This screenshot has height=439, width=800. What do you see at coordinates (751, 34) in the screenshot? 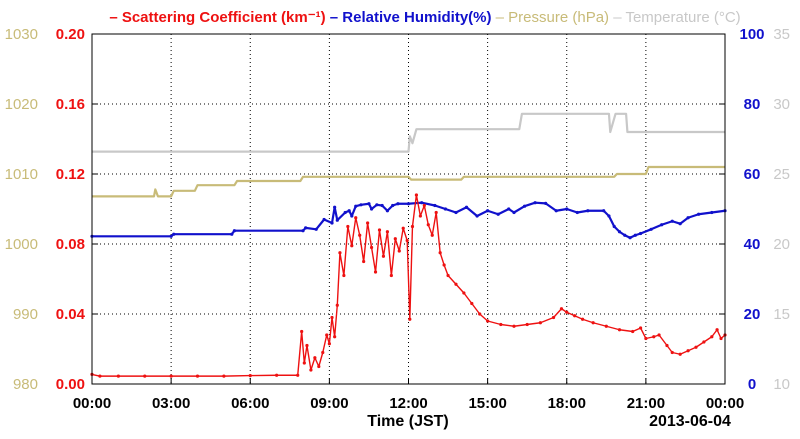
I see `y-tick-label-humidity: 100` at bounding box center [751, 34].